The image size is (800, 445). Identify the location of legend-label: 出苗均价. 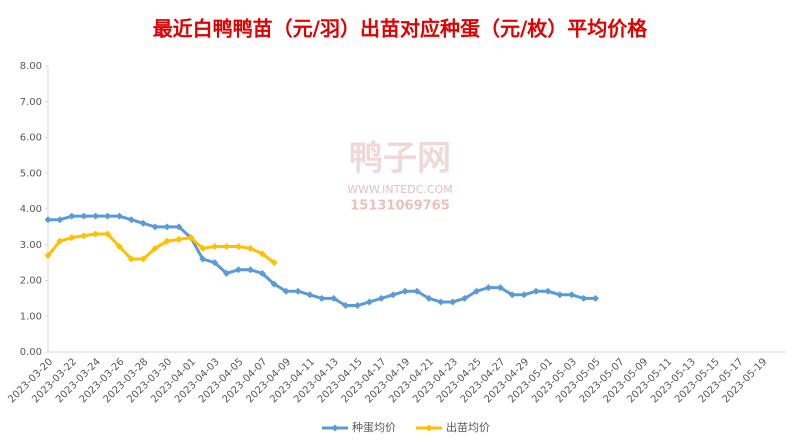
(468, 427).